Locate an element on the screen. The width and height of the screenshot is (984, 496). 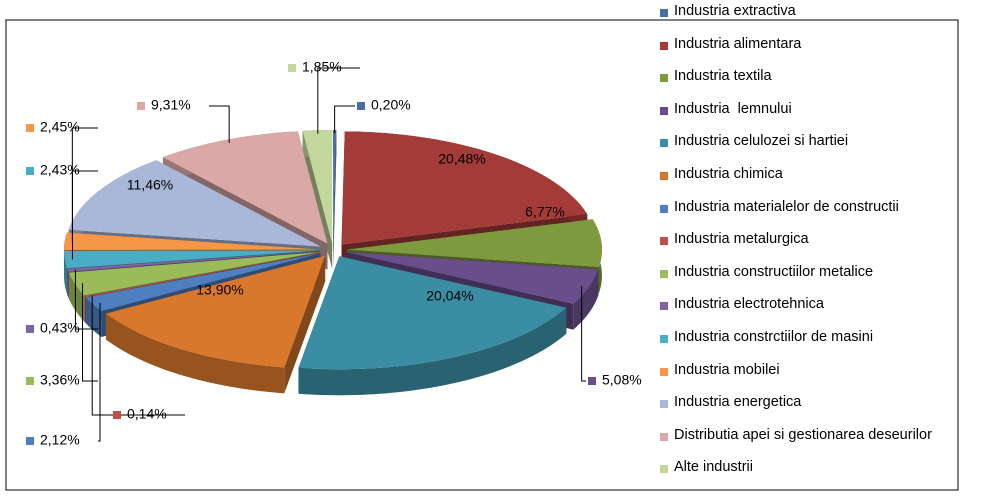
legend-label: Industria textila is located at coordinates (723, 76).